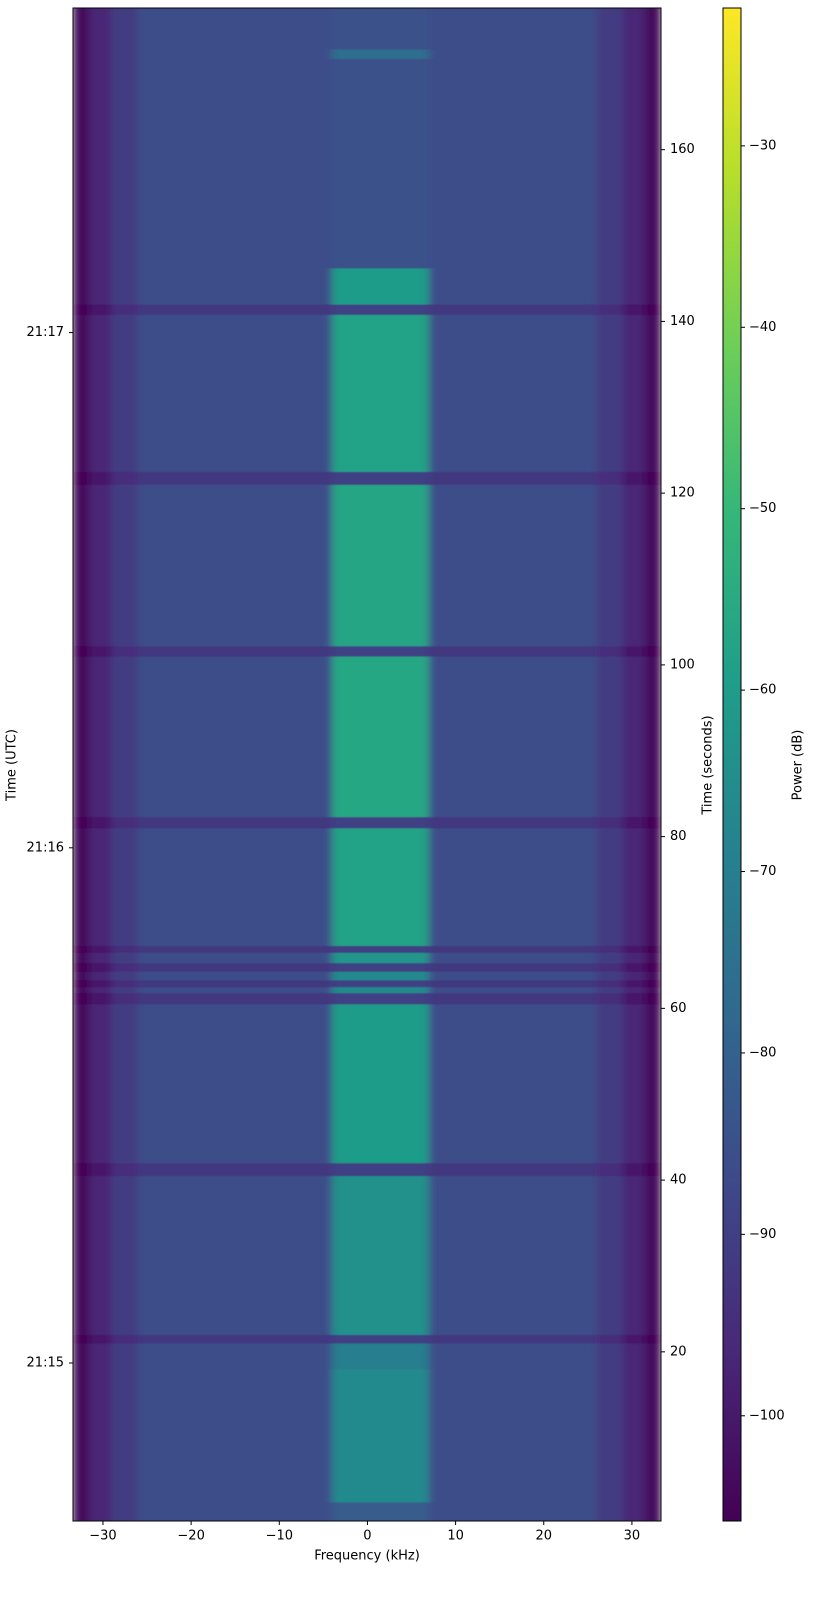  Describe the element at coordinates (767, 1415) in the screenshot. I see `colorbar-tick-label: −100` at that location.